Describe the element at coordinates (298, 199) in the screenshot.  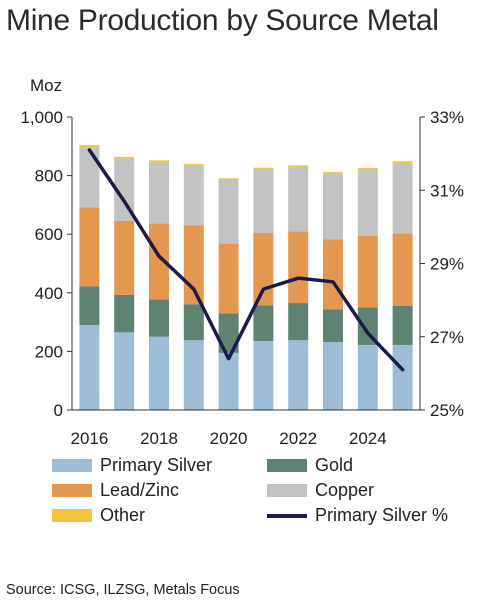
I see `bar-copper-2022` at that location.